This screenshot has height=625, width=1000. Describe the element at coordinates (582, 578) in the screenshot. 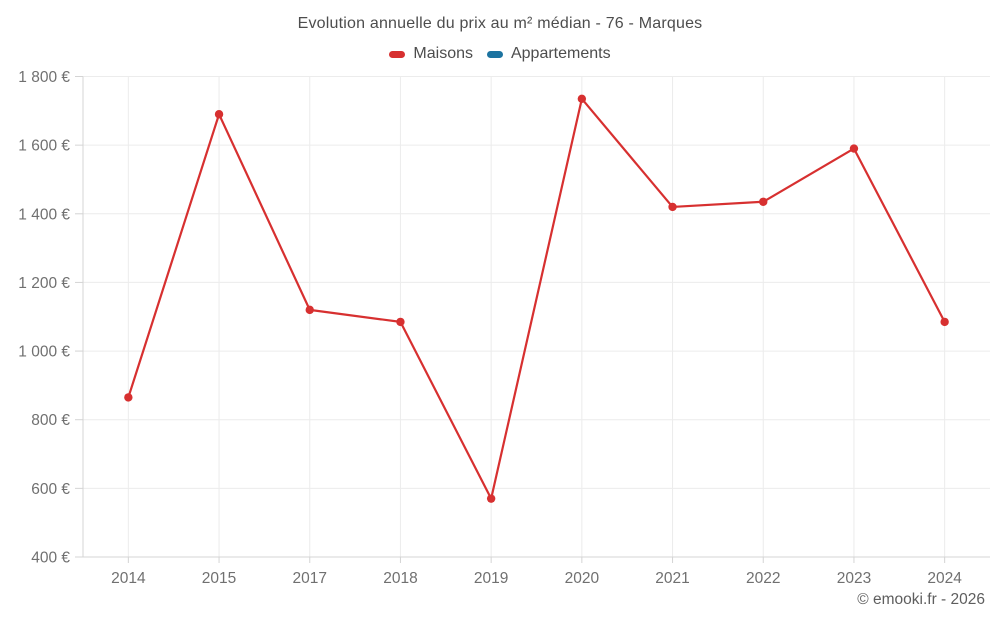

I see `x-tick-label: 2020` at that location.